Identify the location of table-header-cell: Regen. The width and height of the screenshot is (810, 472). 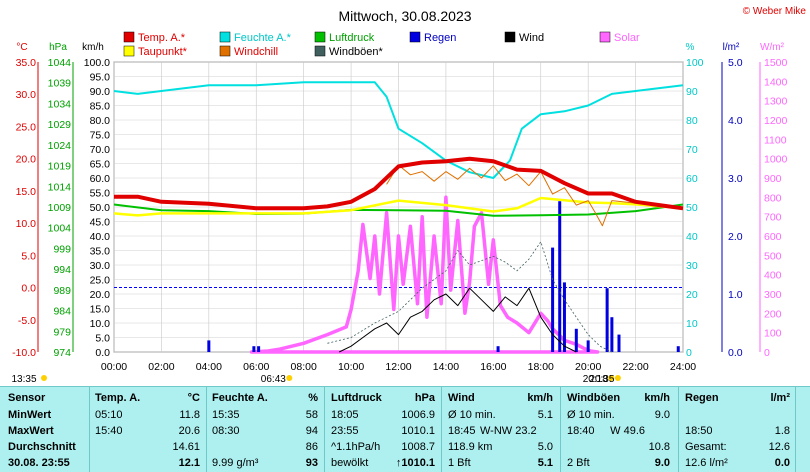
(702, 398).